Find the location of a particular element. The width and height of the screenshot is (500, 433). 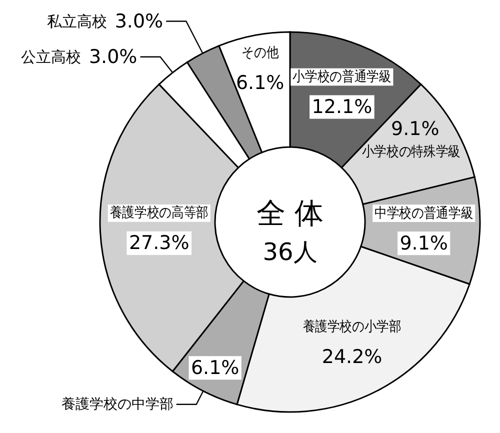

text: 全 体 is located at coordinates (290, 213).